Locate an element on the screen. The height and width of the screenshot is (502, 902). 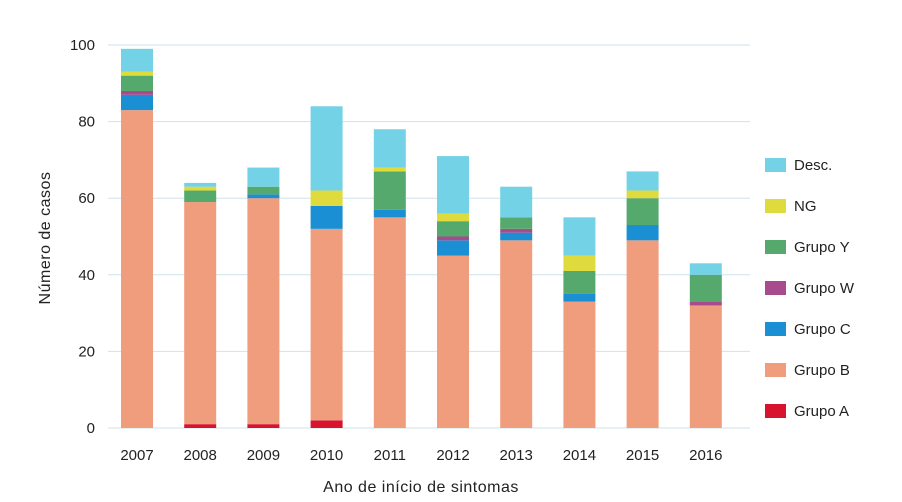
bar-segment-grupo-a-2009 is located at coordinates (263, 426).